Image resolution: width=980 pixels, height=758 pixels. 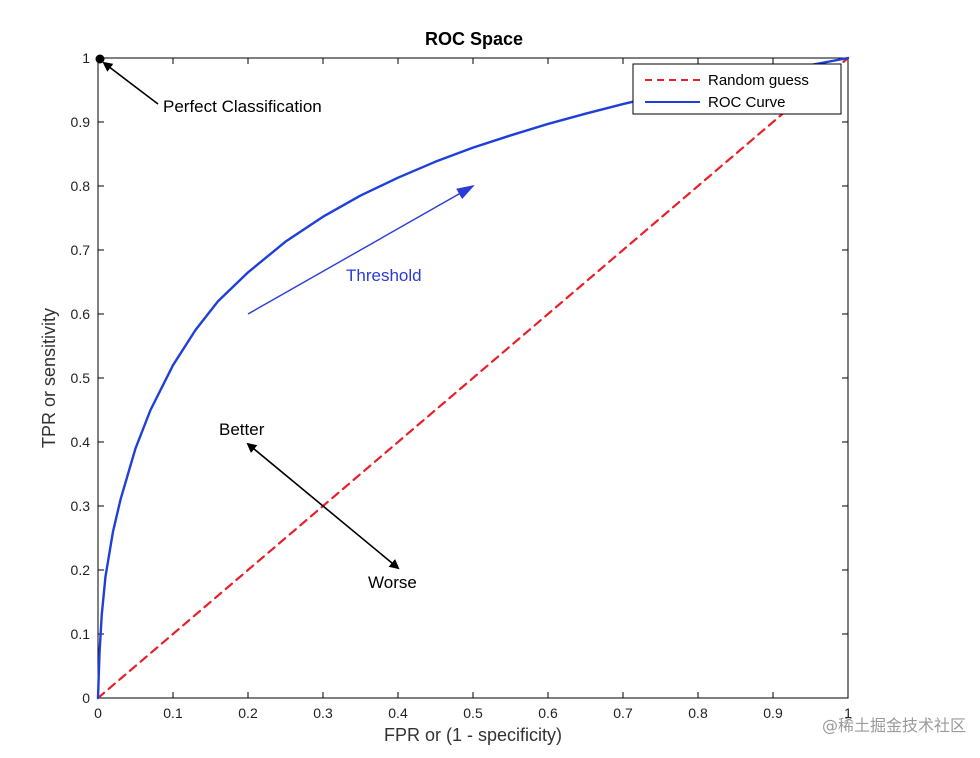 What do you see at coordinates (81, 314) in the screenshot?
I see `y-tick-label: 0.6` at bounding box center [81, 314].